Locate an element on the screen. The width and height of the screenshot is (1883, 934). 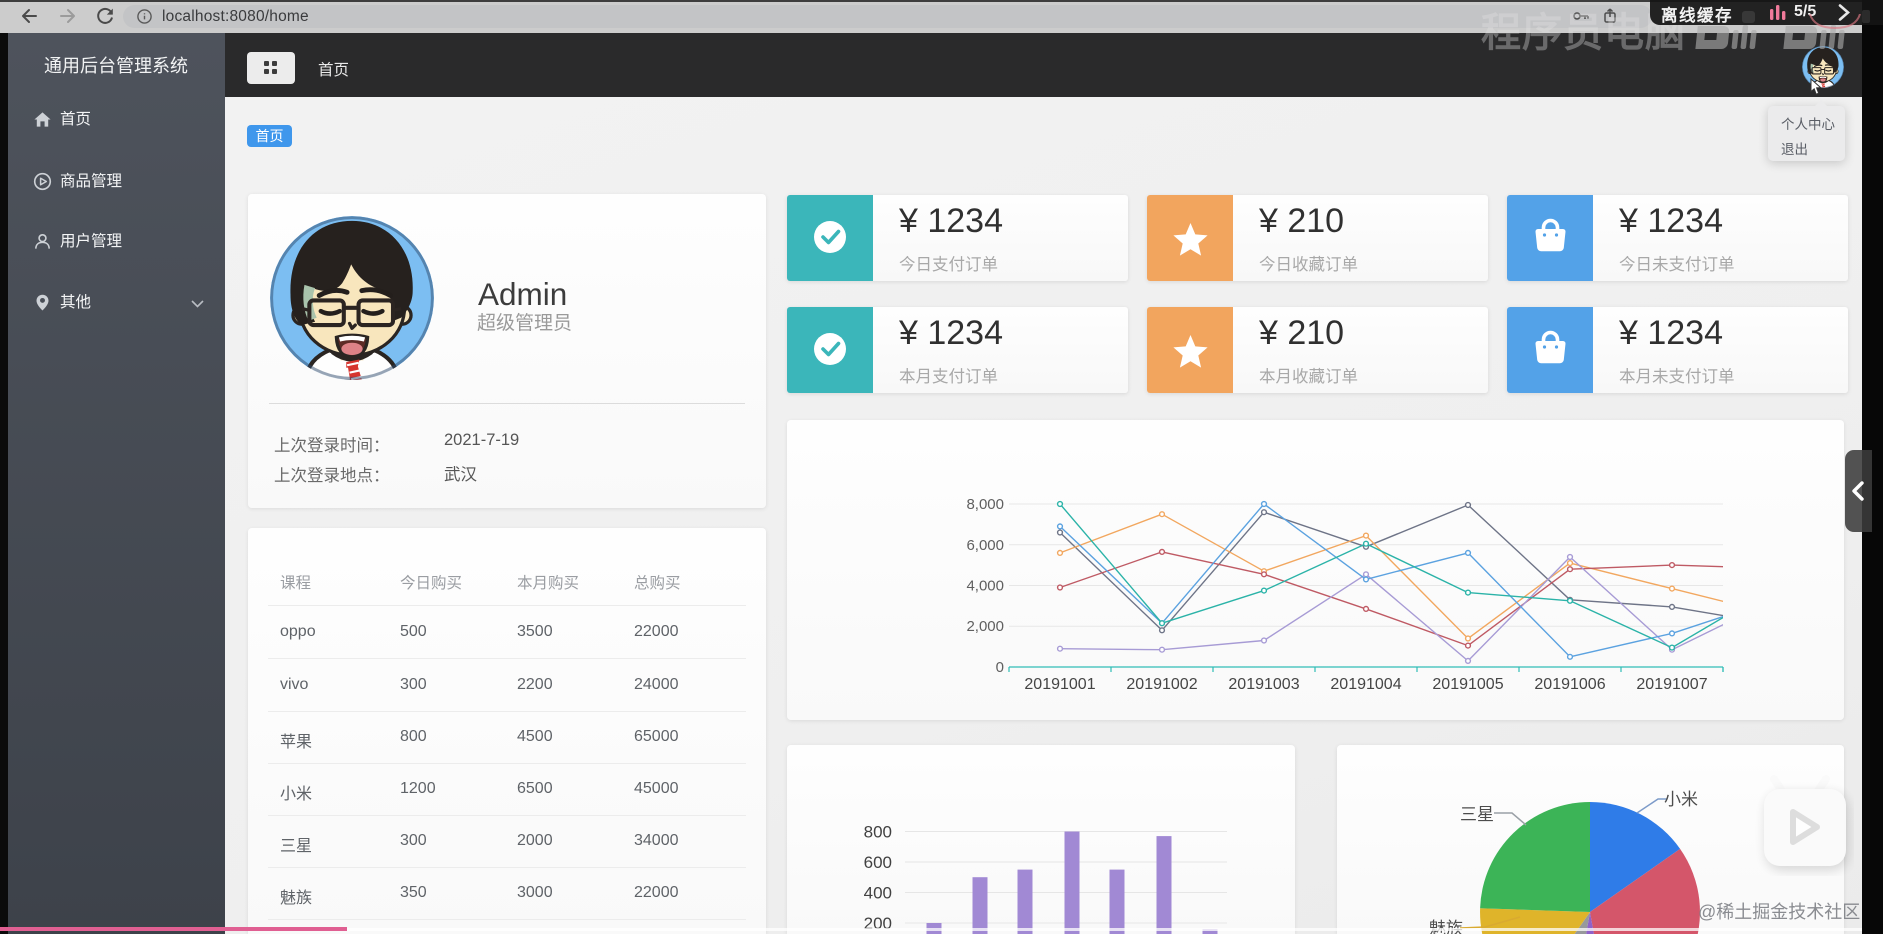
svg-text: 魅族 is located at coordinates (1446, 926).